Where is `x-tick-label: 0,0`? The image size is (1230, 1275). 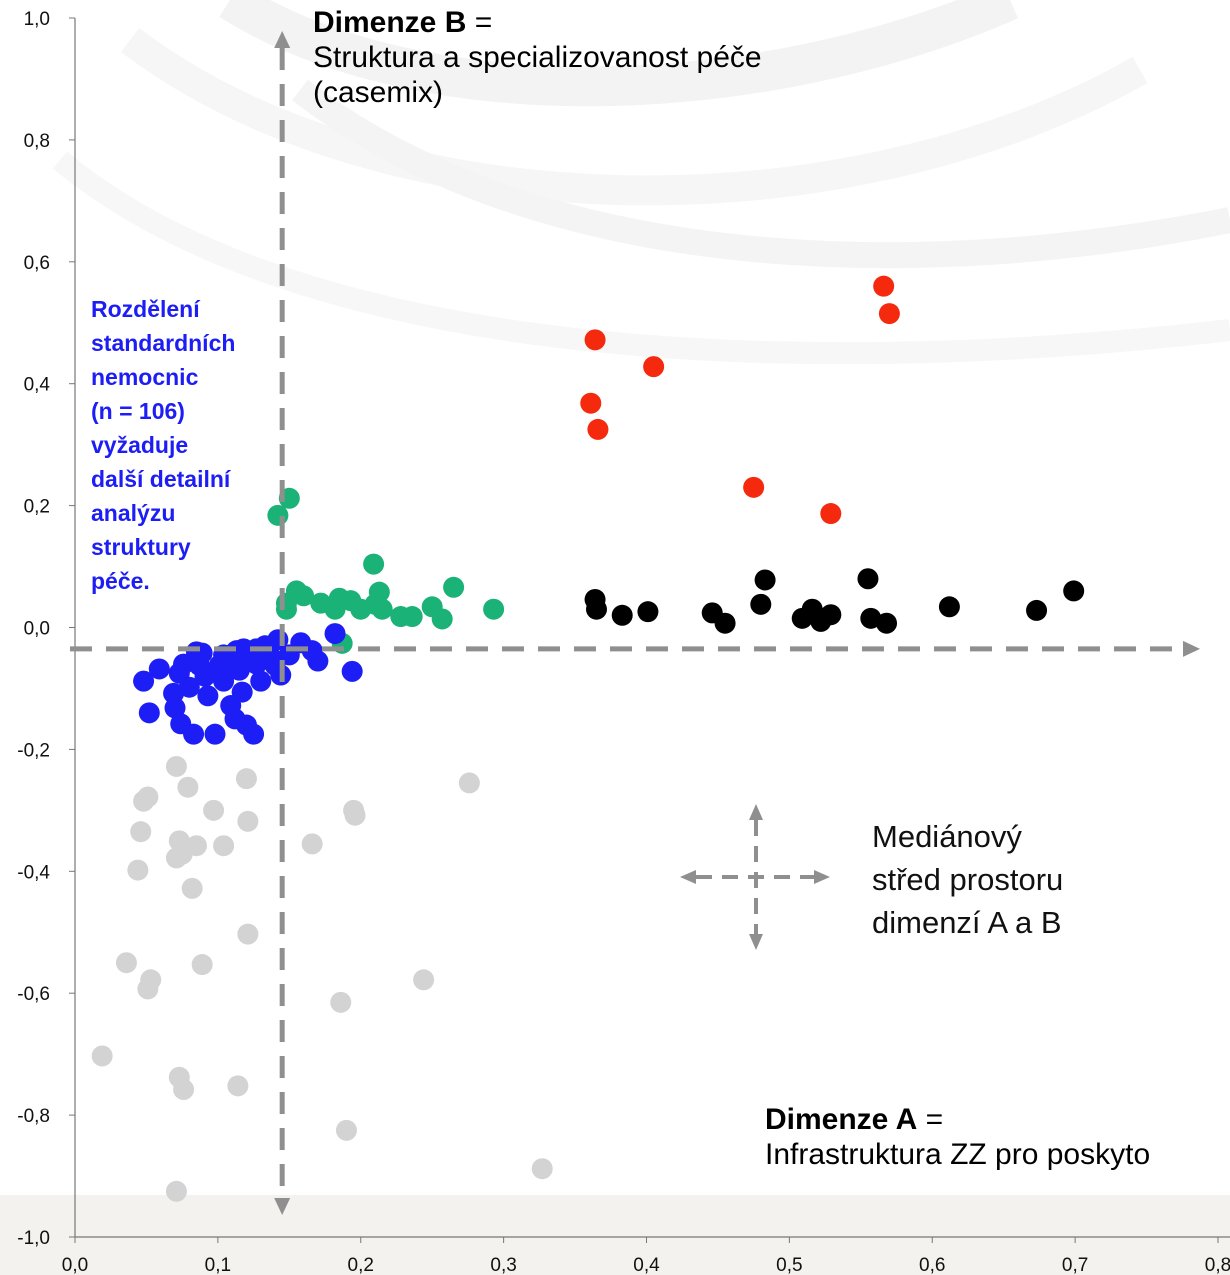 x-tick-label: 0,0 is located at coordinates (75, 1265).